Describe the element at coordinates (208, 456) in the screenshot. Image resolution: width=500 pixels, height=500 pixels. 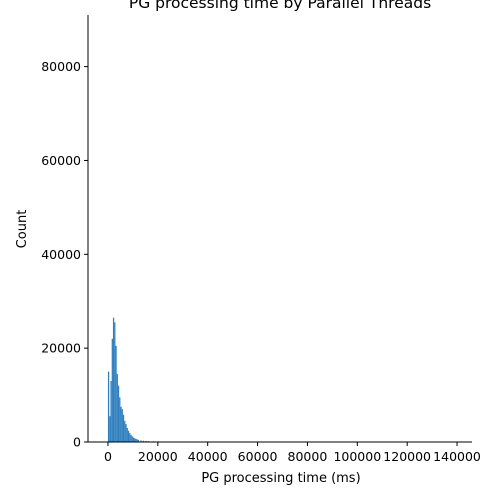
I see `x-tick-label: 40000` at that location.